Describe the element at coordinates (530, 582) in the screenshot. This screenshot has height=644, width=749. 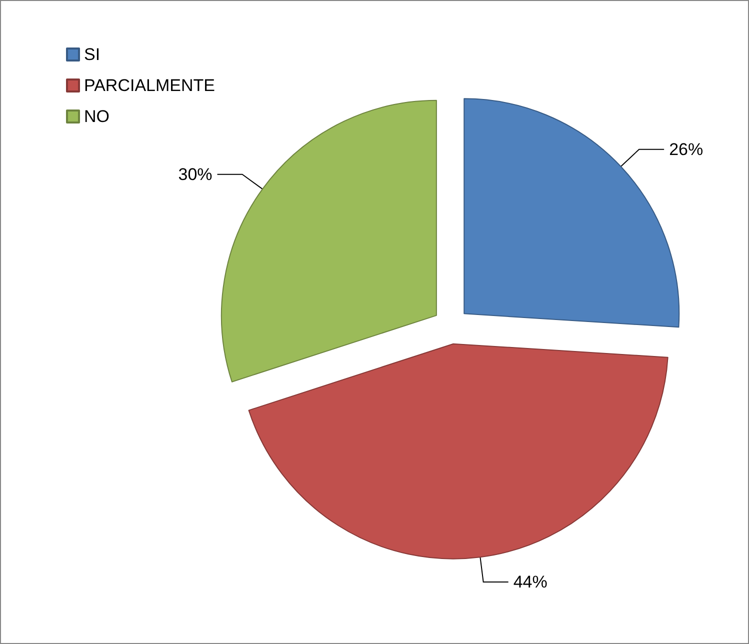
I see `data-label: 44%` at that location.